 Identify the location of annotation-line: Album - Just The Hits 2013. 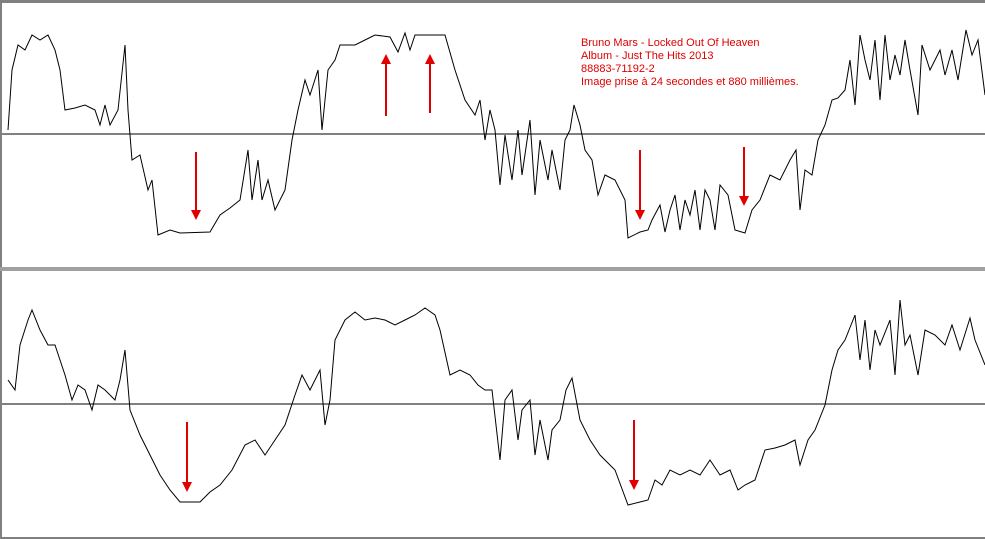
(647, 56).